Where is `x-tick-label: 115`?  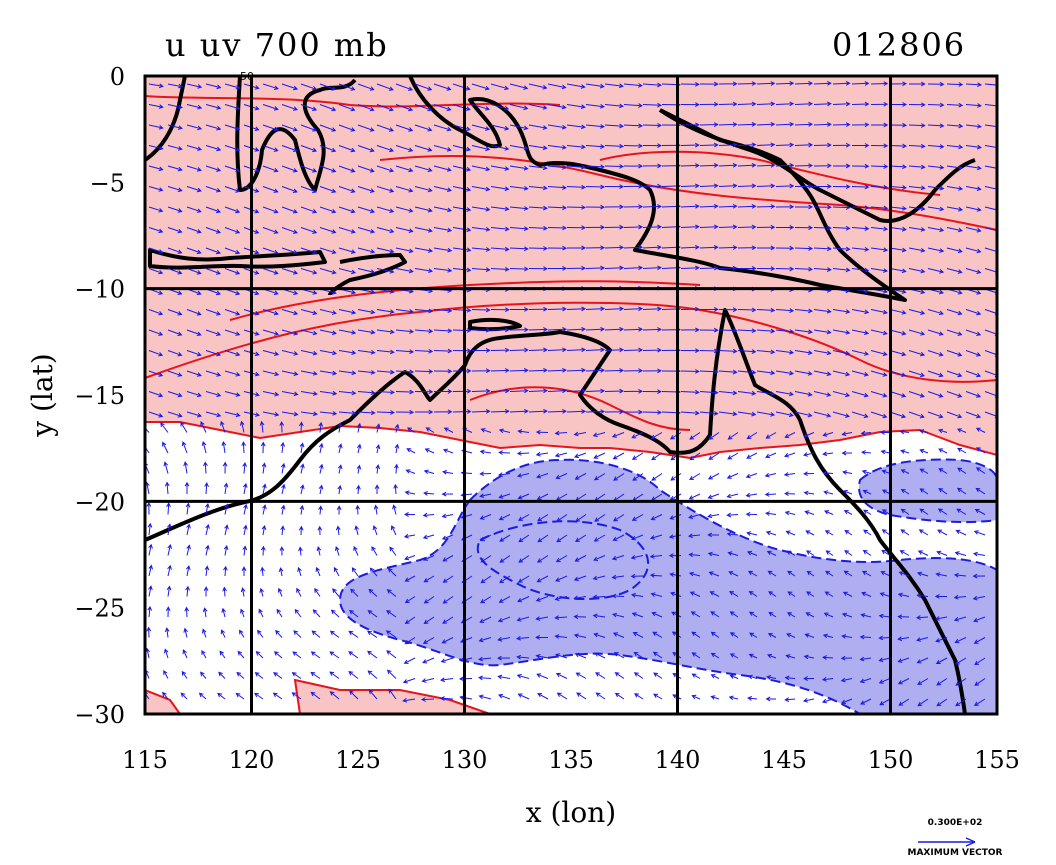 x-tick-label: 115 is located at coordinates (145, 760).